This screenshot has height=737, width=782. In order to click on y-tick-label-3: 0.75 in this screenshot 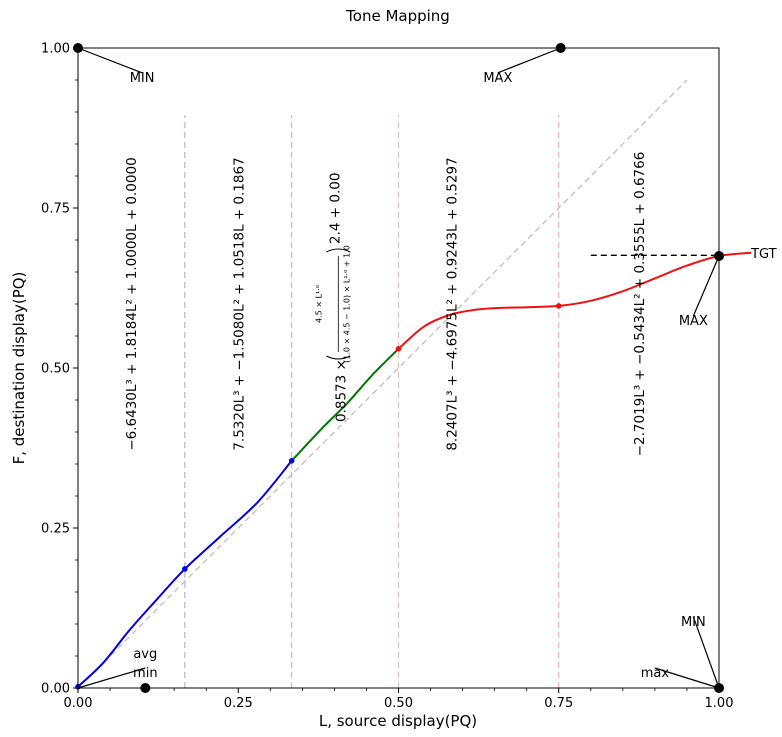, I will do `click(55, 209)`.